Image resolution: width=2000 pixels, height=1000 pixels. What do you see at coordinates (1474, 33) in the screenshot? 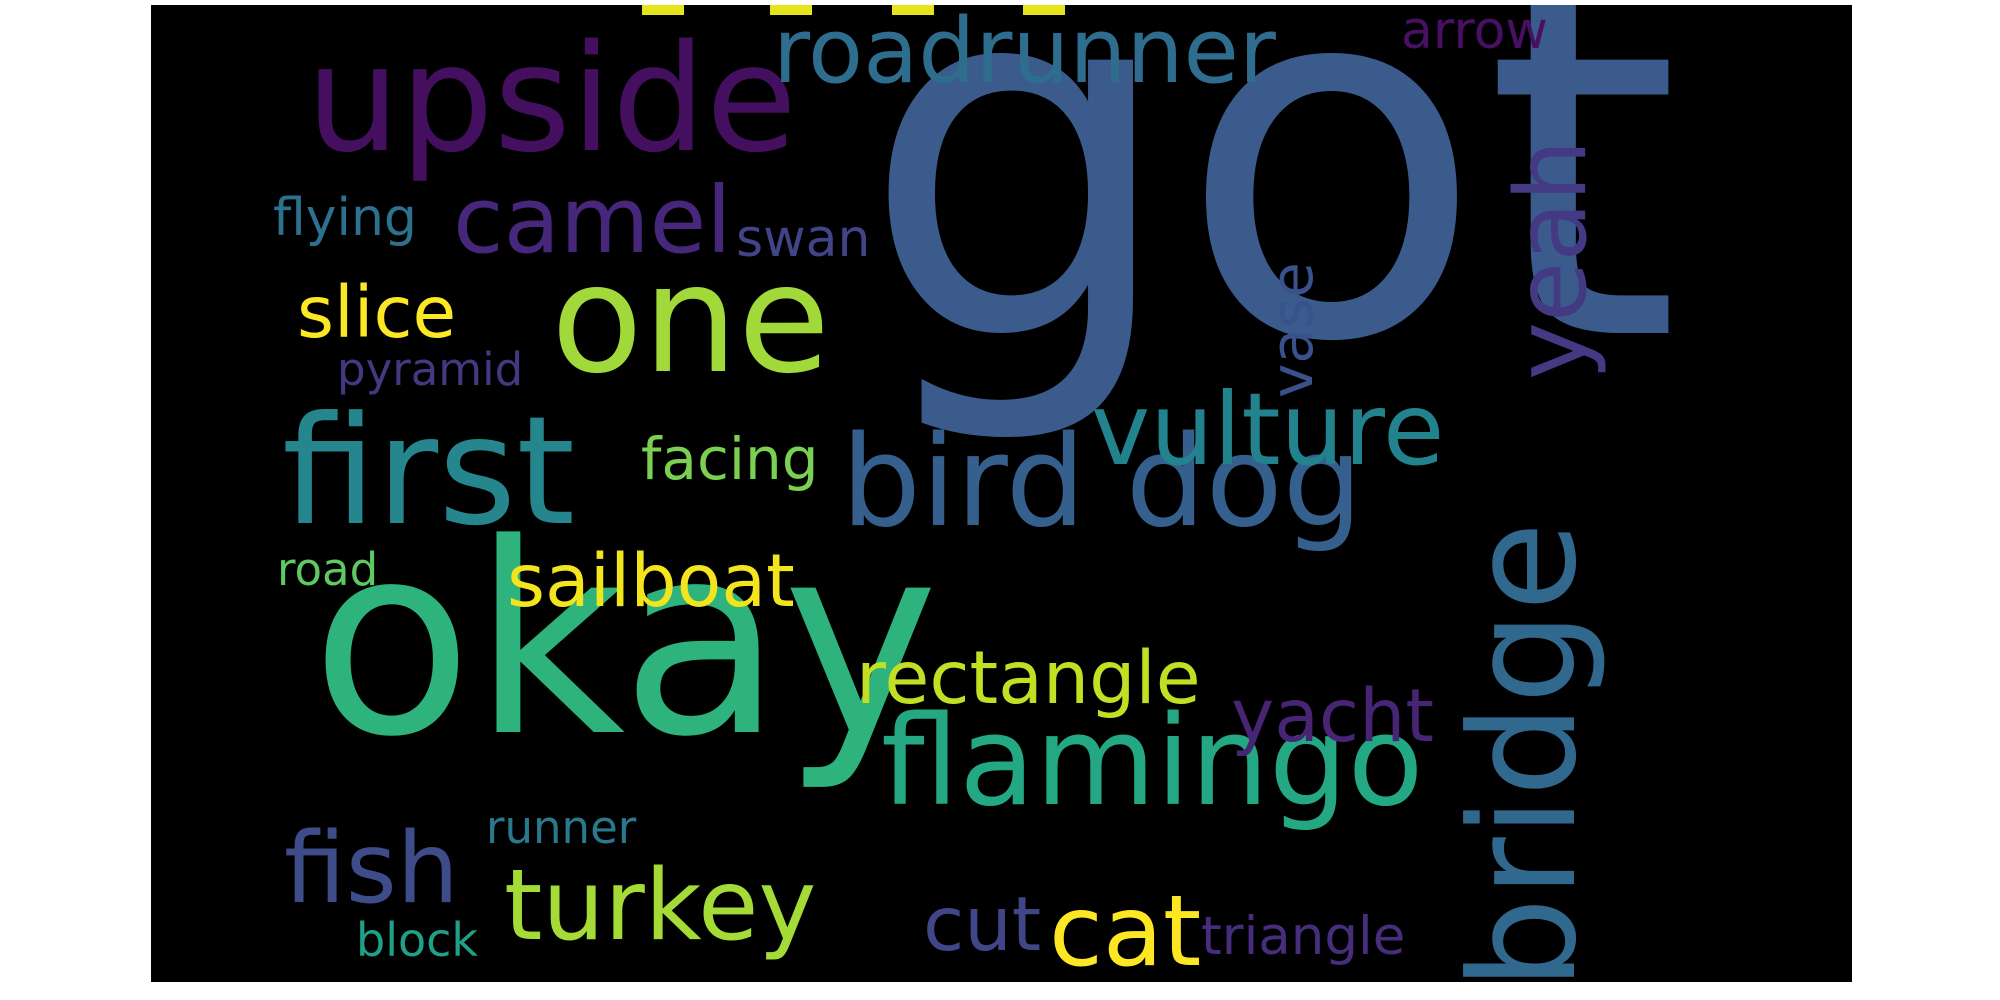
I see `word-arrow: arrow` at bounding box center [1474, 33].